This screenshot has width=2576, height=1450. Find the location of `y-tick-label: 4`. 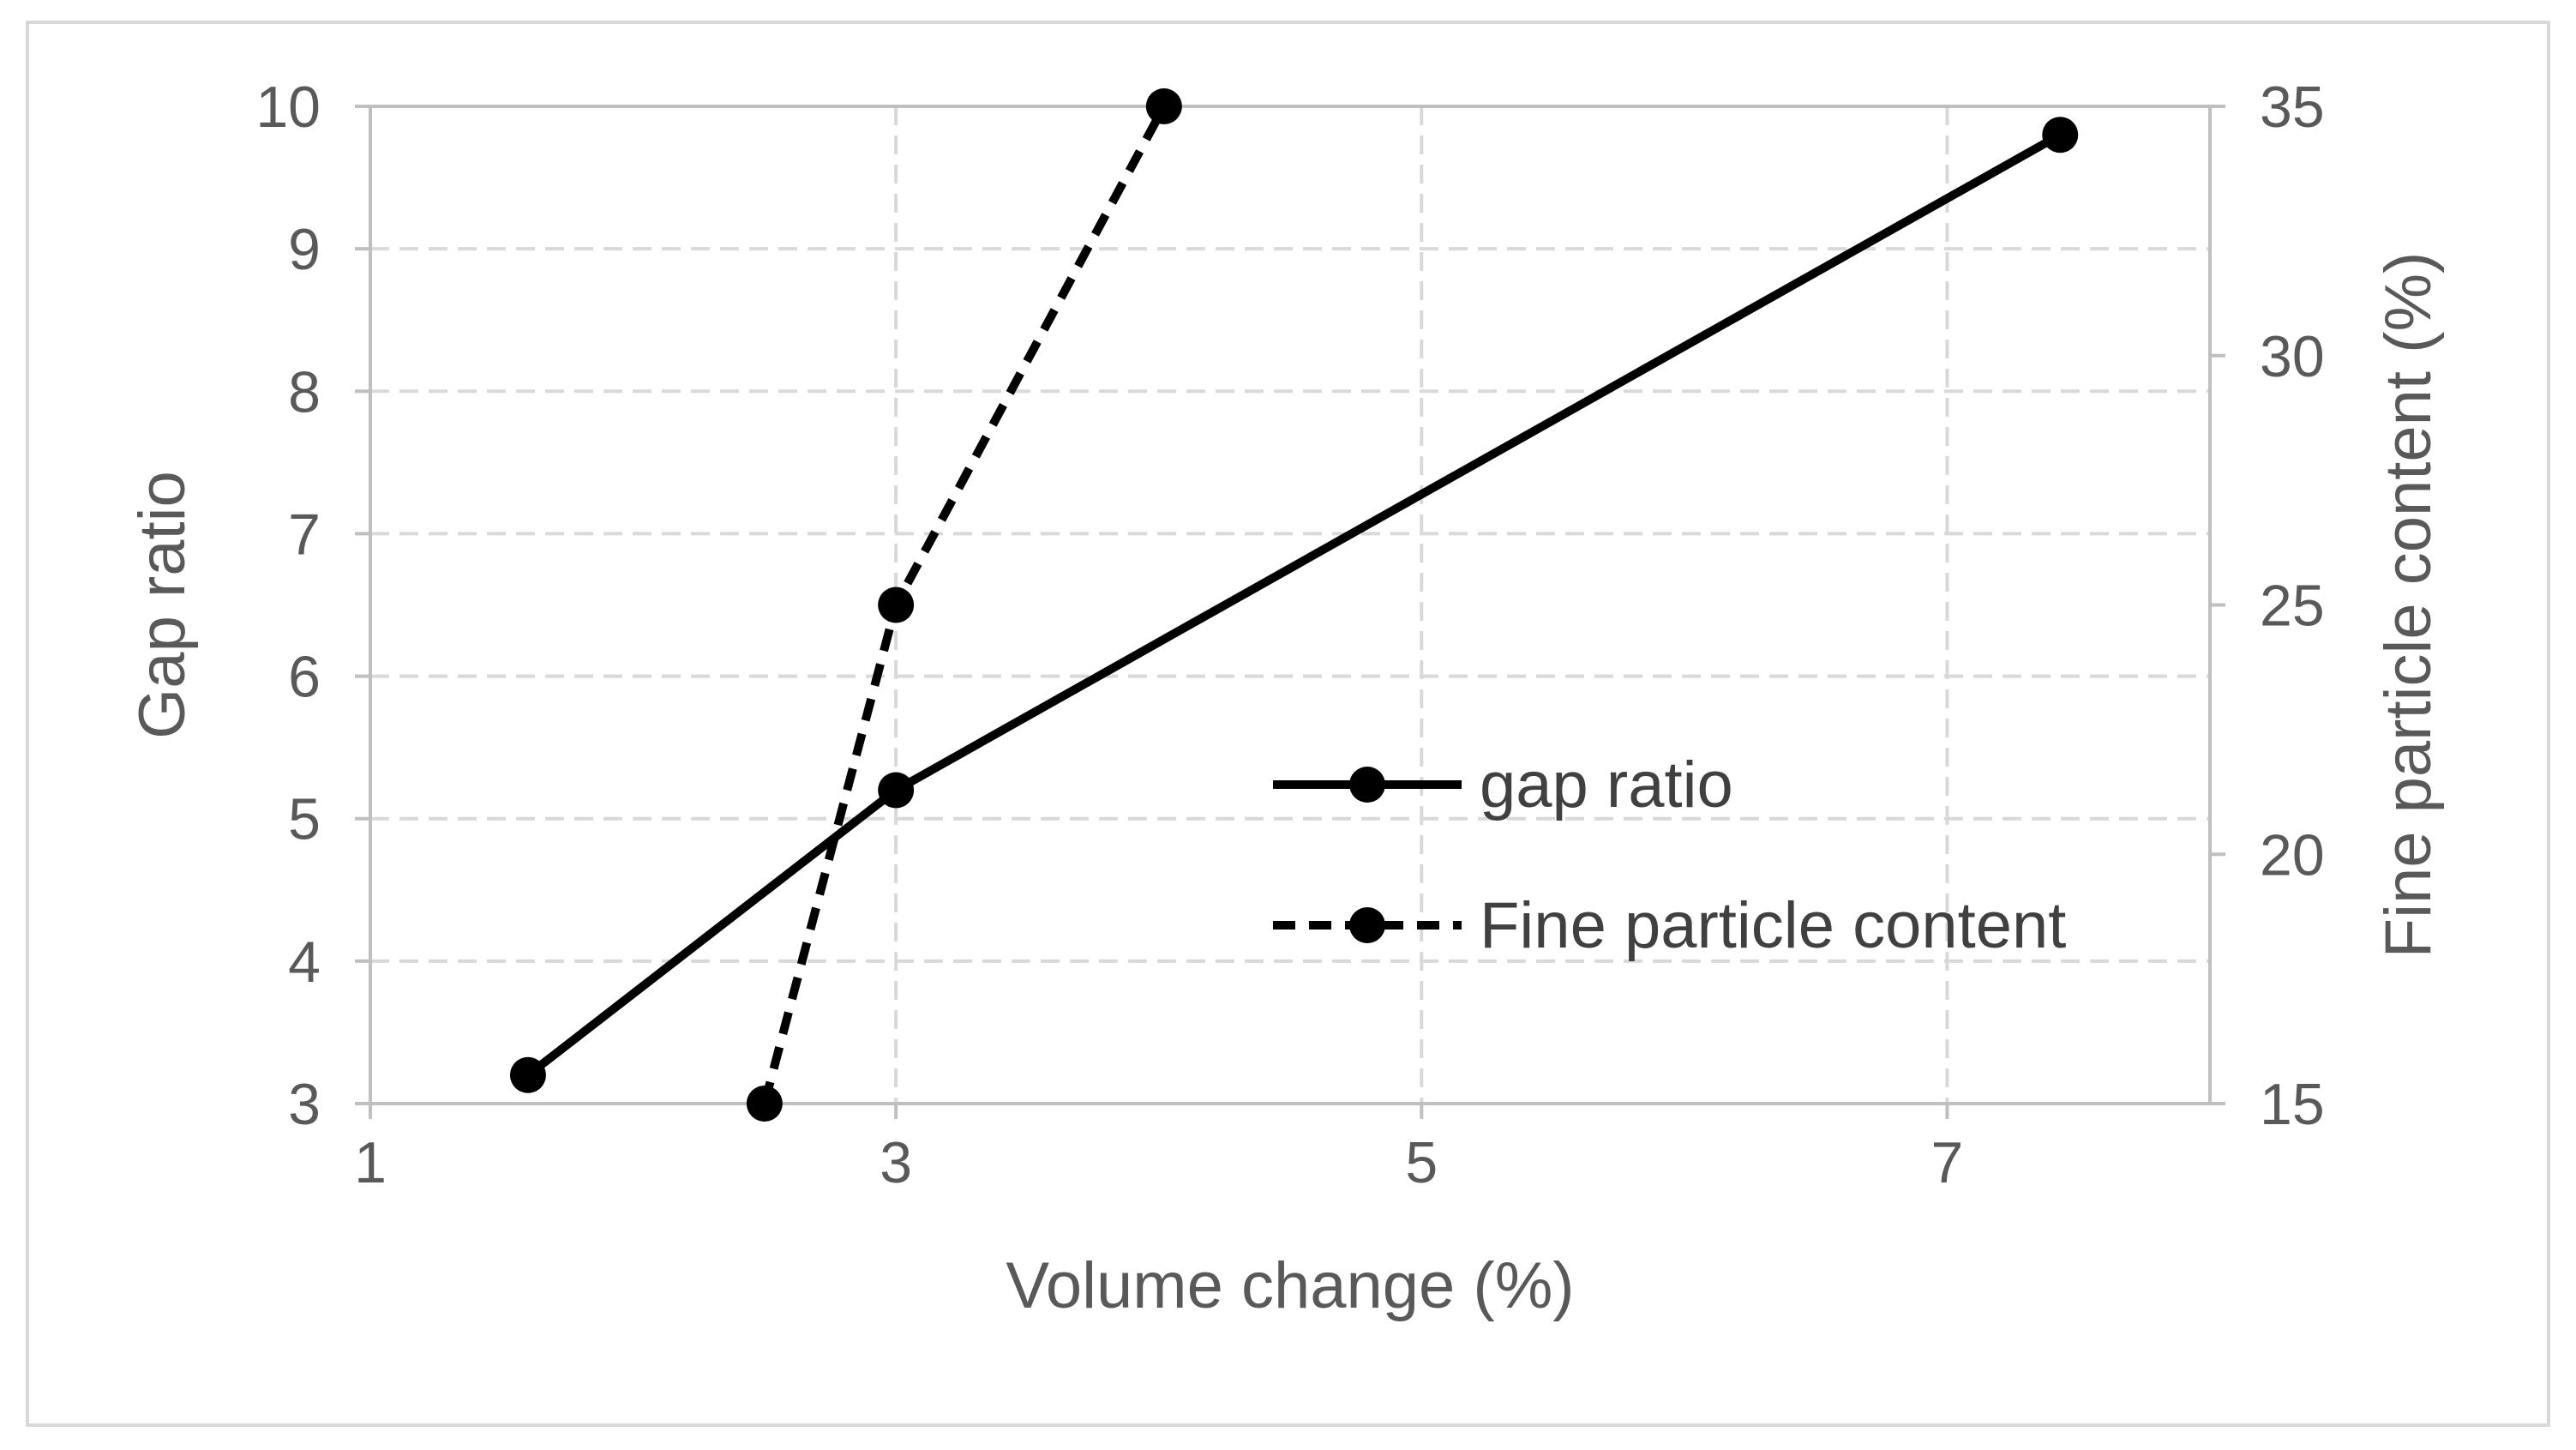

y-tick-label: 4 is located at coordinates (304, 962).